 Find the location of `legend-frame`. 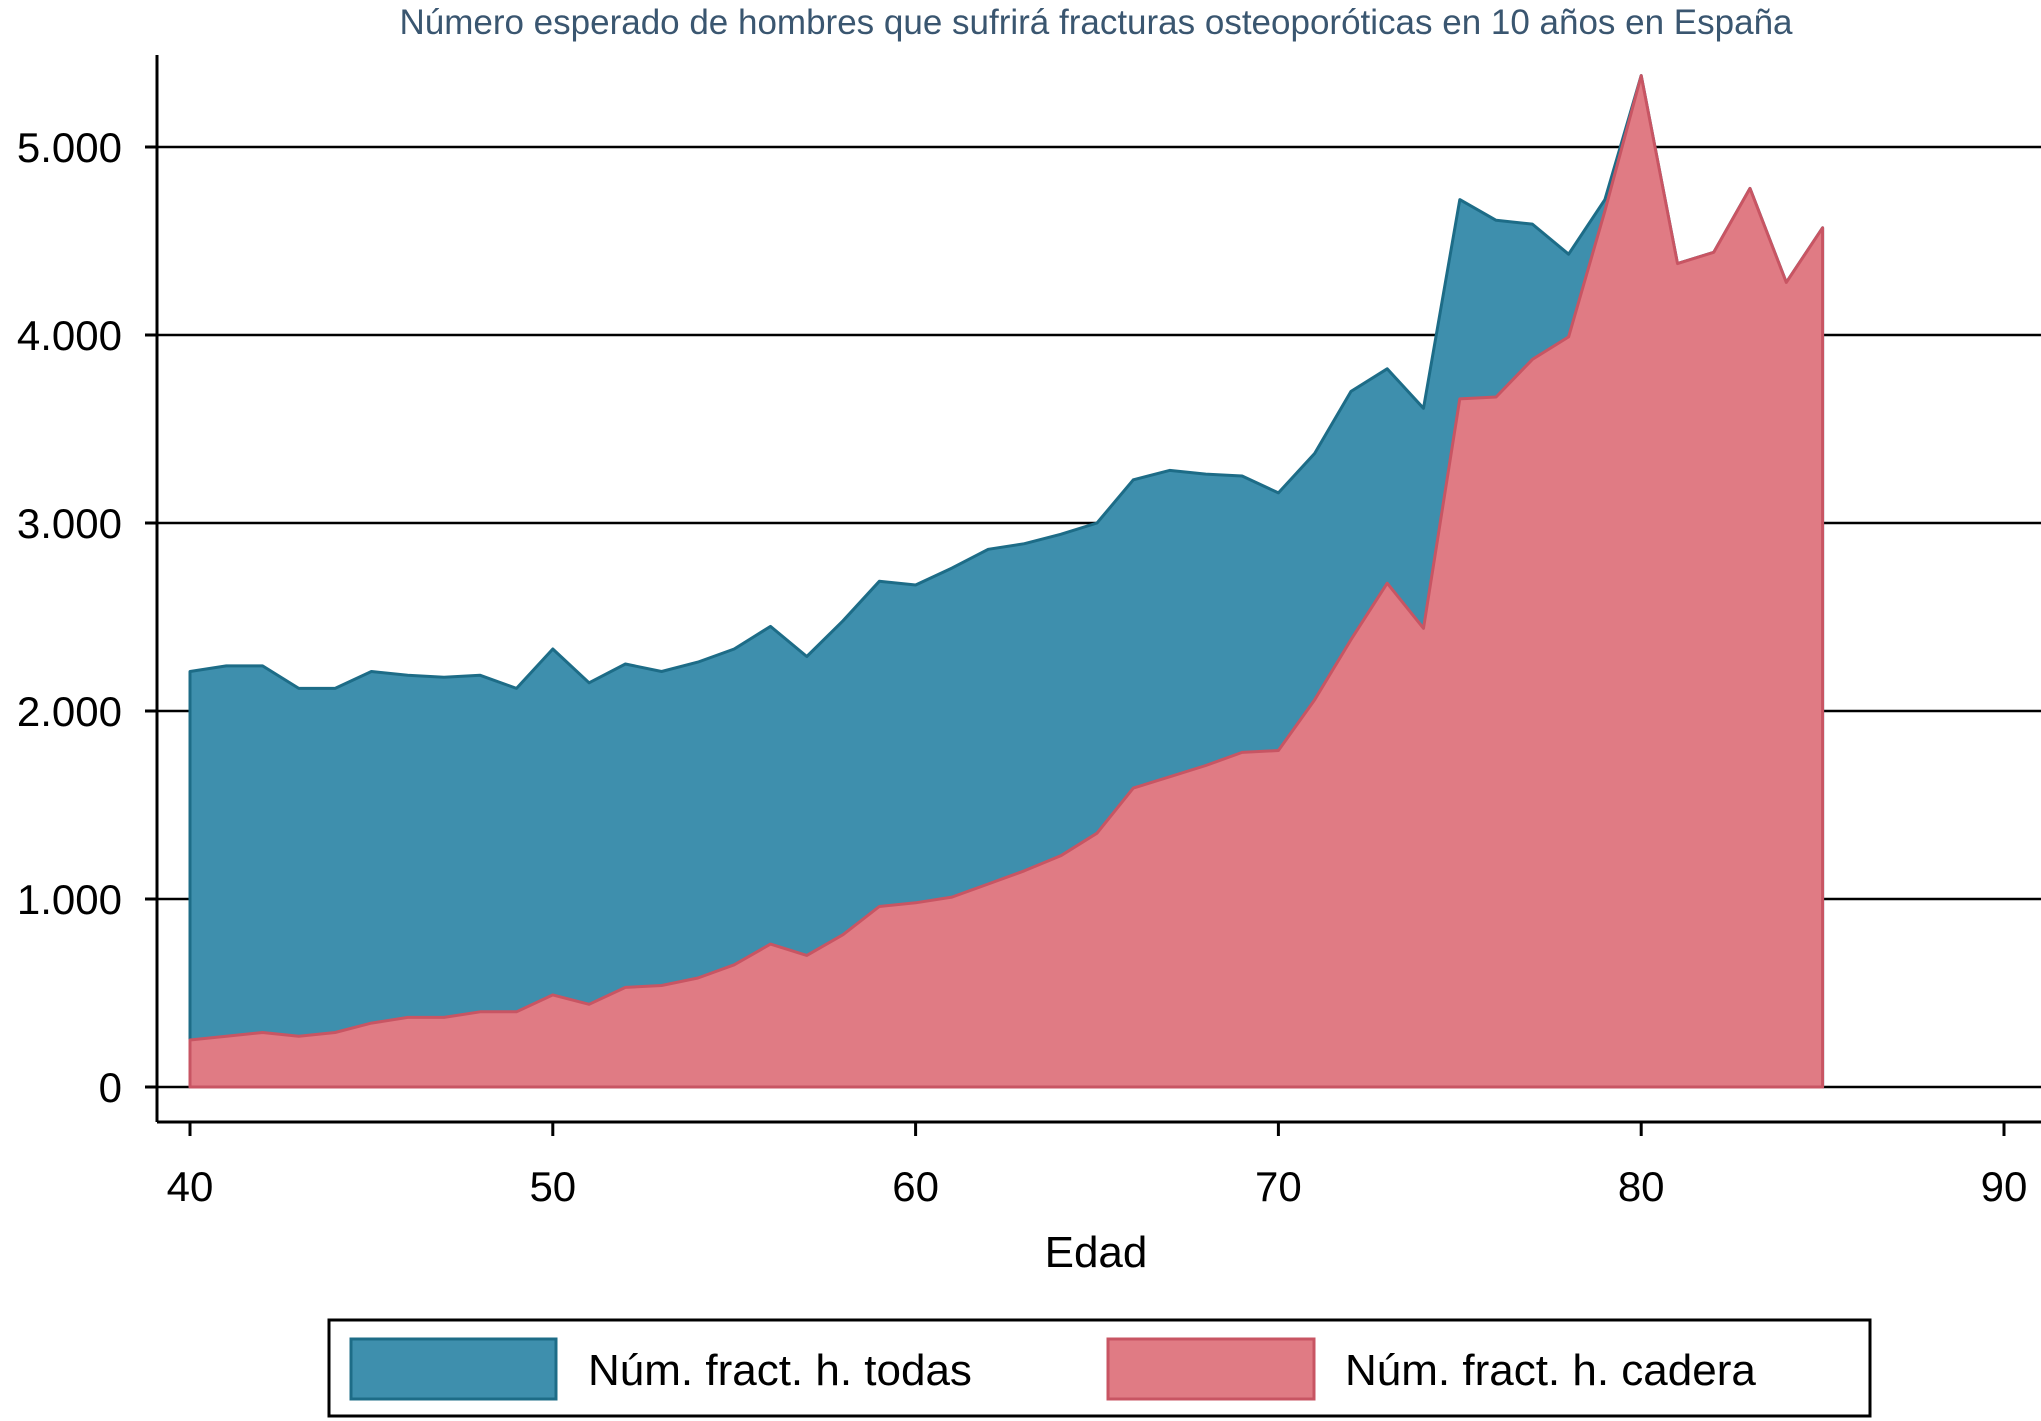

legend-frame is located at coordinates (1099, 1368).